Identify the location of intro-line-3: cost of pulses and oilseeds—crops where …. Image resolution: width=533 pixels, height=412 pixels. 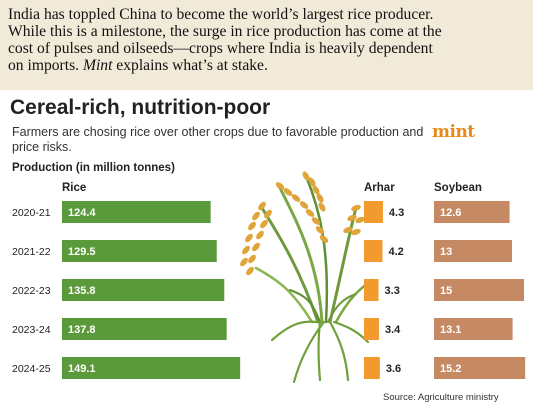
(220, 48).